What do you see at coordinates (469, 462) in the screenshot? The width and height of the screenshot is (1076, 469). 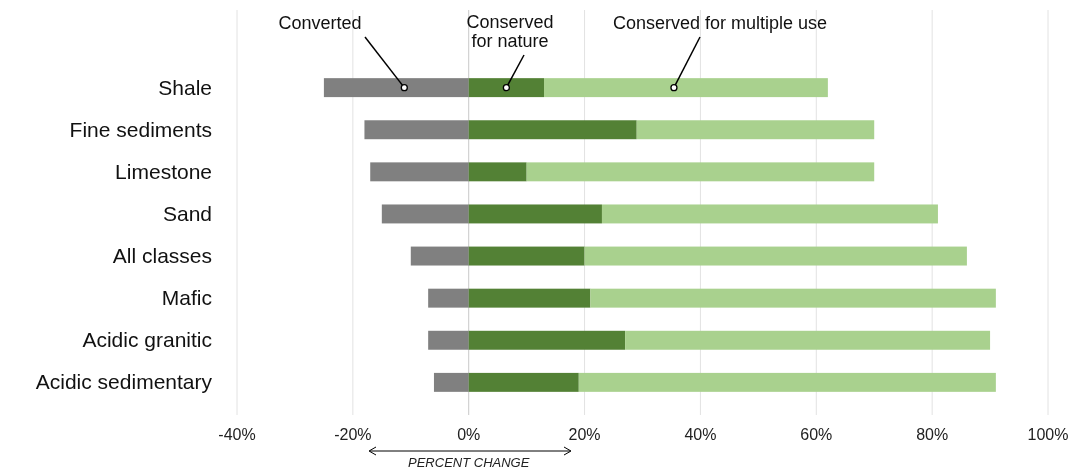 I see `x-axis-title: PERCENT CHANGE` at bounding box center [469, 462].